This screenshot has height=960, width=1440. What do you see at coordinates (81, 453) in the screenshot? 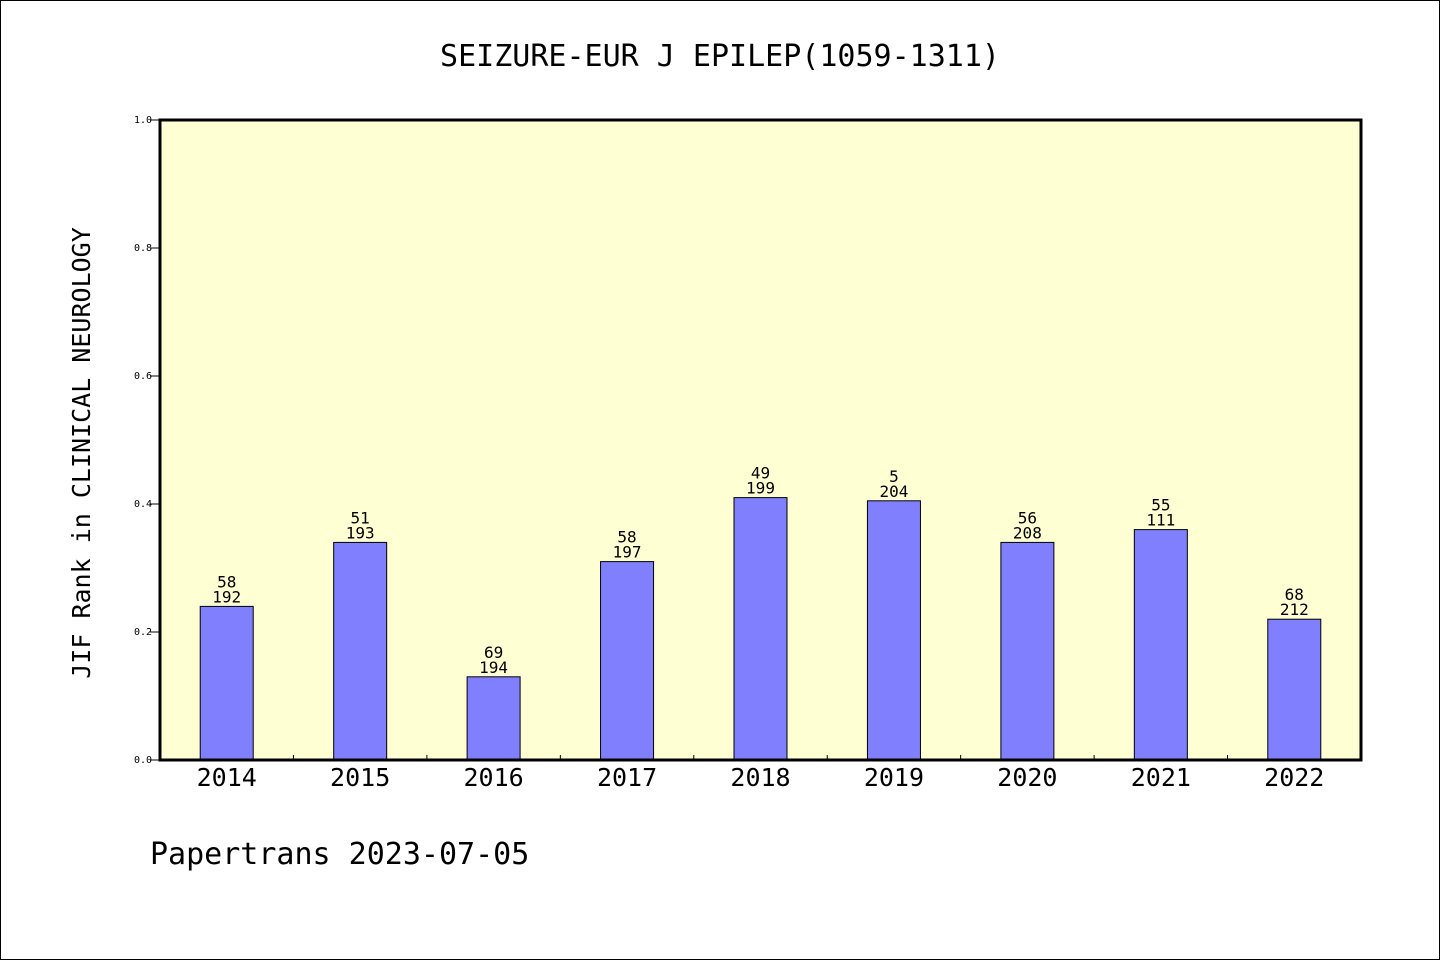
I see `y-axis-label: JIF Rank in CLINICAL NEUROLOGY` at bounding box center [81, 453].